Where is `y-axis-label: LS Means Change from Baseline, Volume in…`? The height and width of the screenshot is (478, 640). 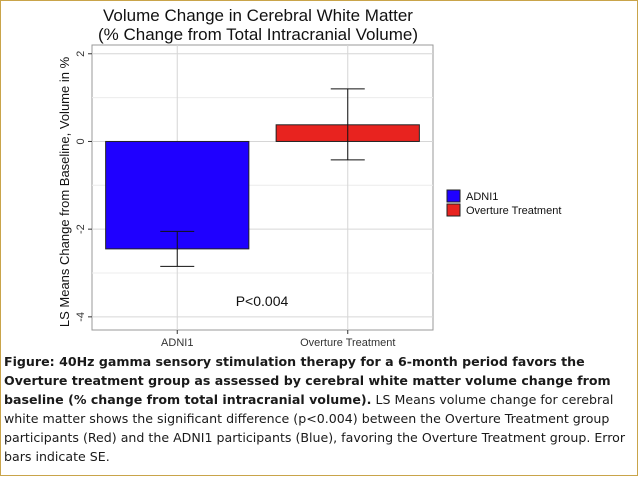 y-axis-label: LS Means Change from Baseline, Volume in… is located at coordinates (64, 191).